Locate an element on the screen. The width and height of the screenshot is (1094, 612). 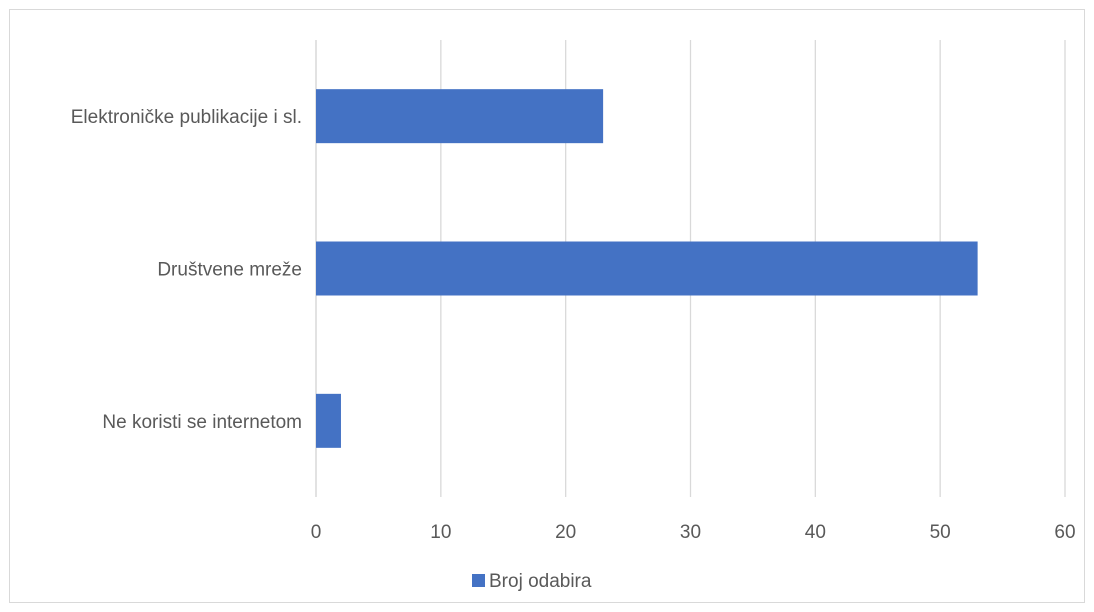
legend: Broj odabira is located at coordinates (532, 581).